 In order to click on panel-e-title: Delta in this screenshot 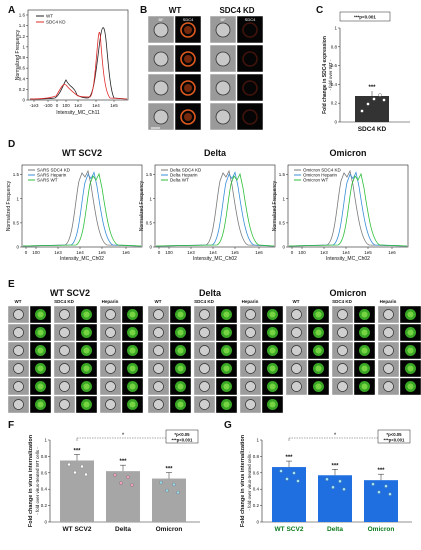, I will do `click(210, 293)`.